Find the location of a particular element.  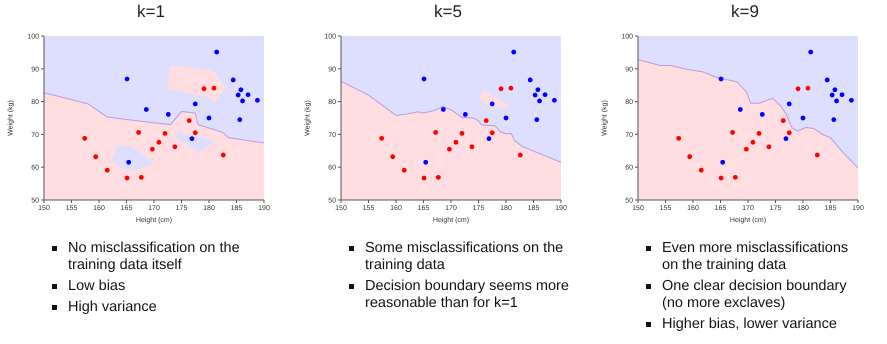

chart-title: k=9 is located at coordinates (745, 12).